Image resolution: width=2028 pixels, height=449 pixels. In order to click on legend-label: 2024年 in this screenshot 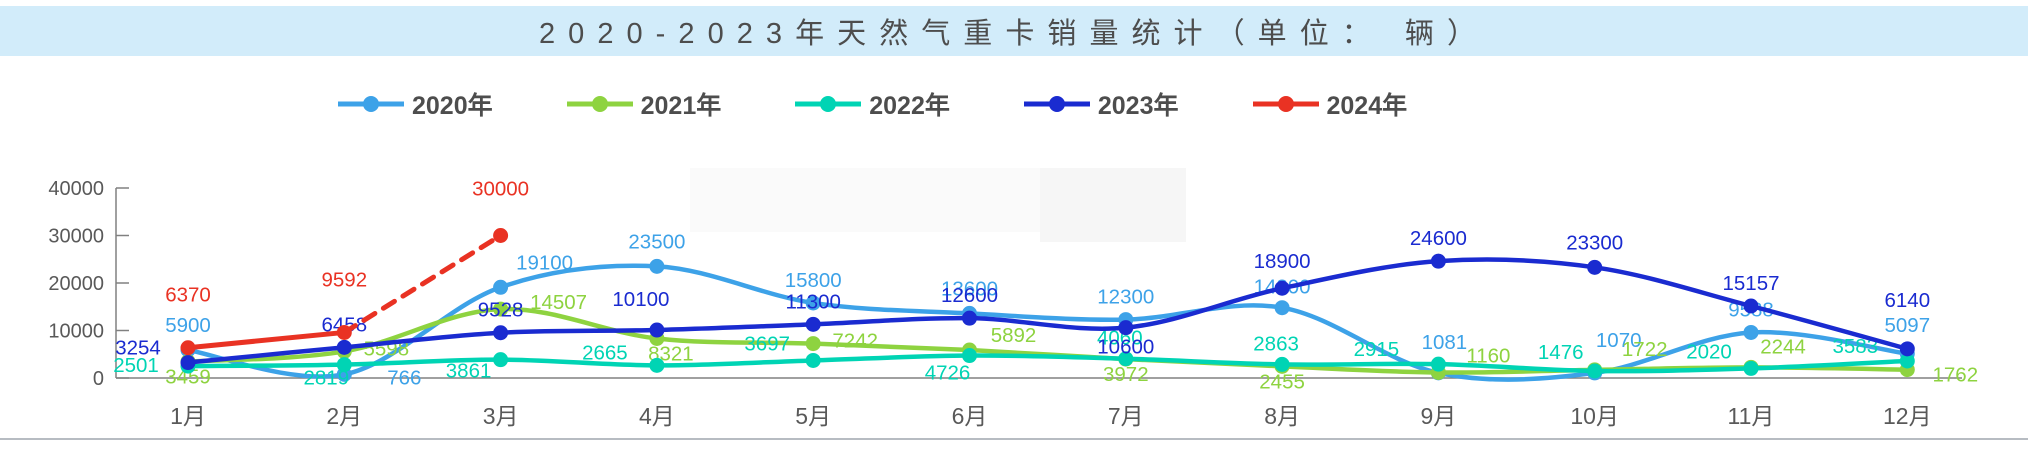, I will do `click(1367, 106)`.